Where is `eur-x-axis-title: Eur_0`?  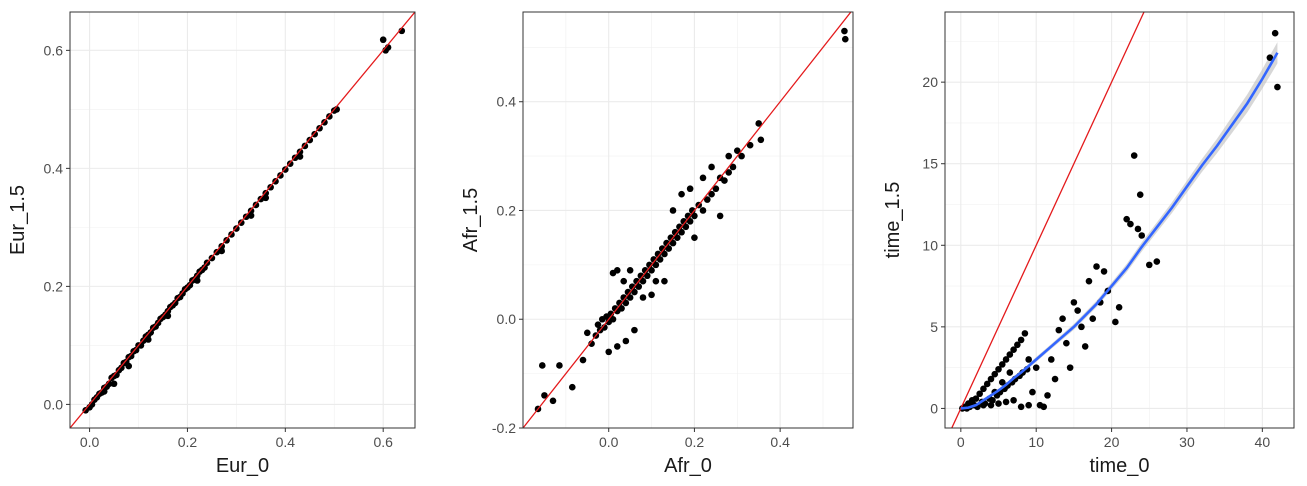 eur-x-axis-title: Eur_0 is located at coordinates (242, 466).